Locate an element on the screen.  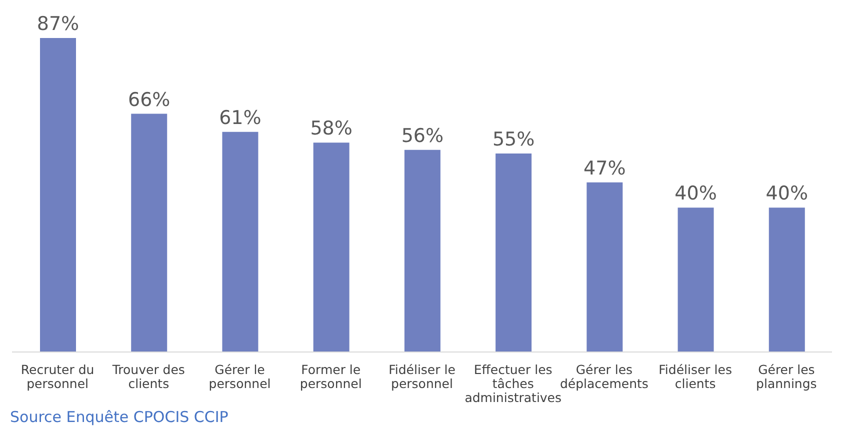
x-tick-label: Fidéliser les clients is located at coordinates (695, 376).